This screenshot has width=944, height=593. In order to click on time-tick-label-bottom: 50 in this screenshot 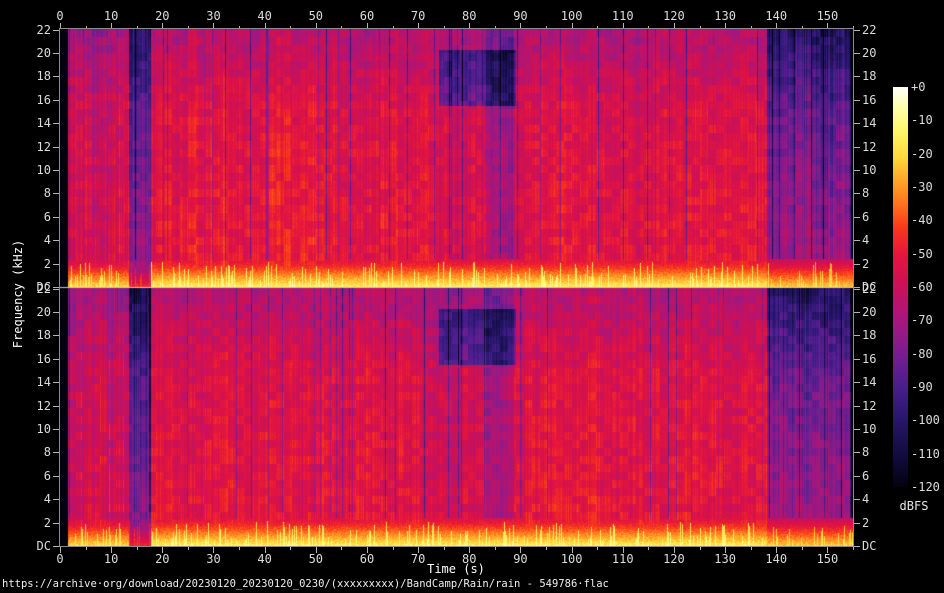, I will do `click(316, 559)`.